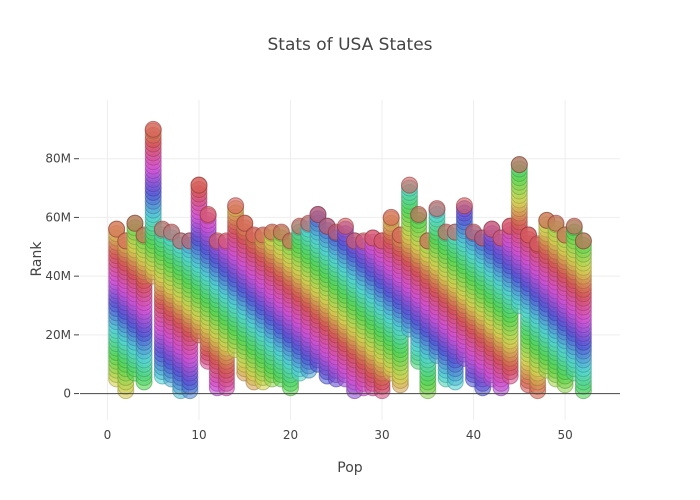 The width and height of the screenshot is (700, 500). I want to click on x-axis-ticks: 0 10 20 30 40 50, so click(338, 435).